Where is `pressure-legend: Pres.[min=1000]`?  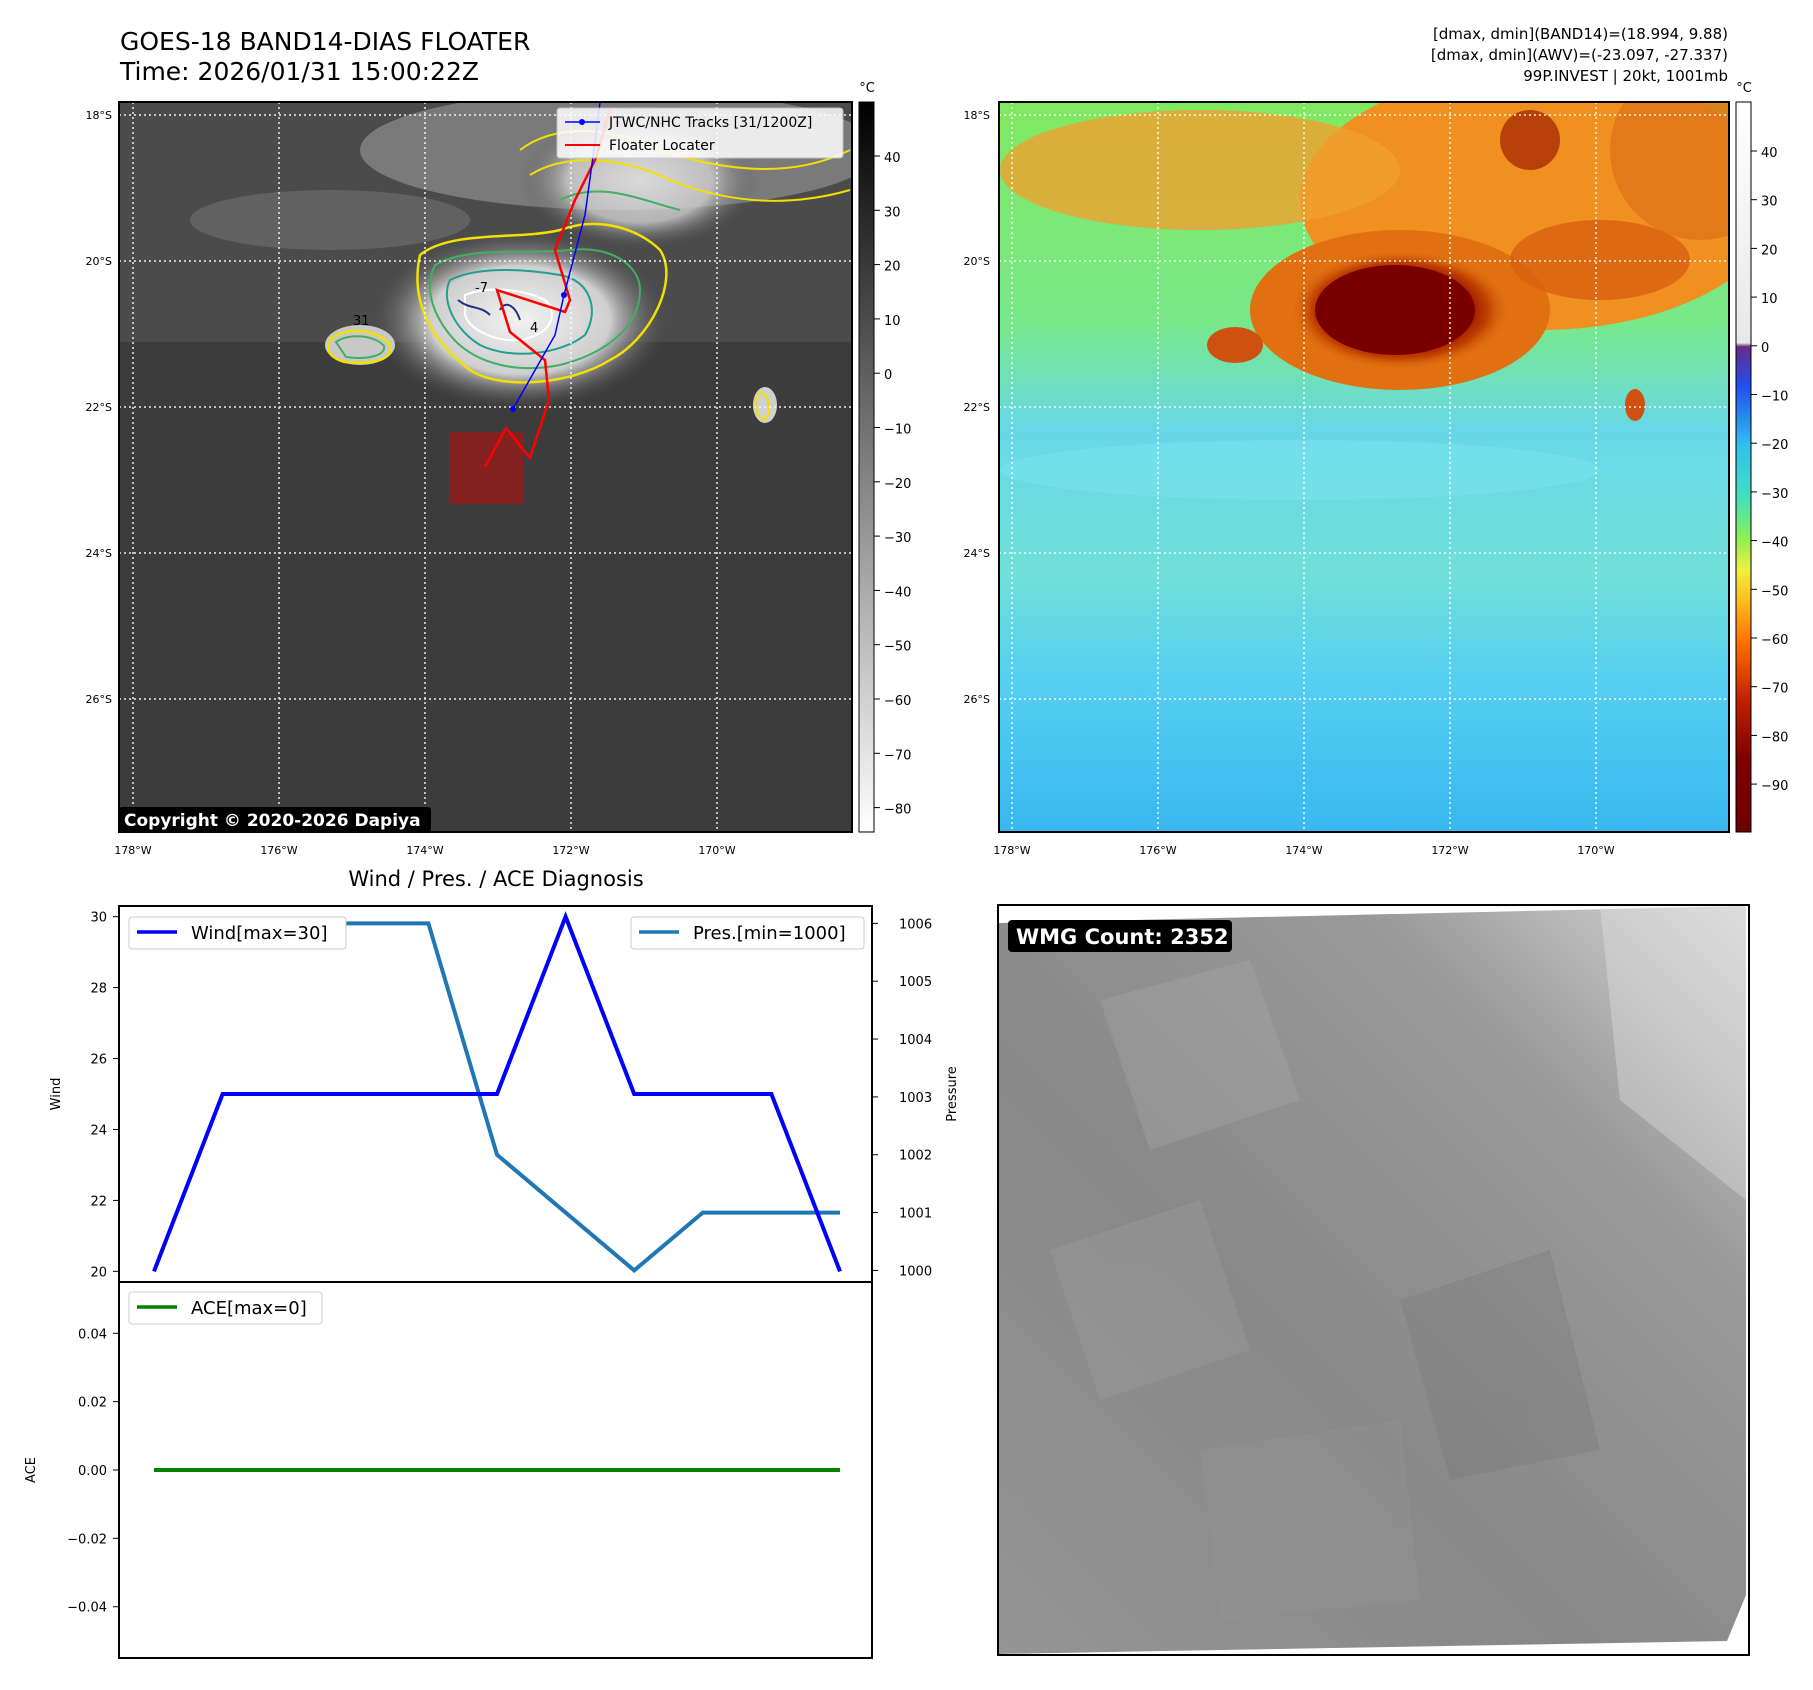 pressure-legend: Pres.[min=1000] is located at coordinates (747, 933).